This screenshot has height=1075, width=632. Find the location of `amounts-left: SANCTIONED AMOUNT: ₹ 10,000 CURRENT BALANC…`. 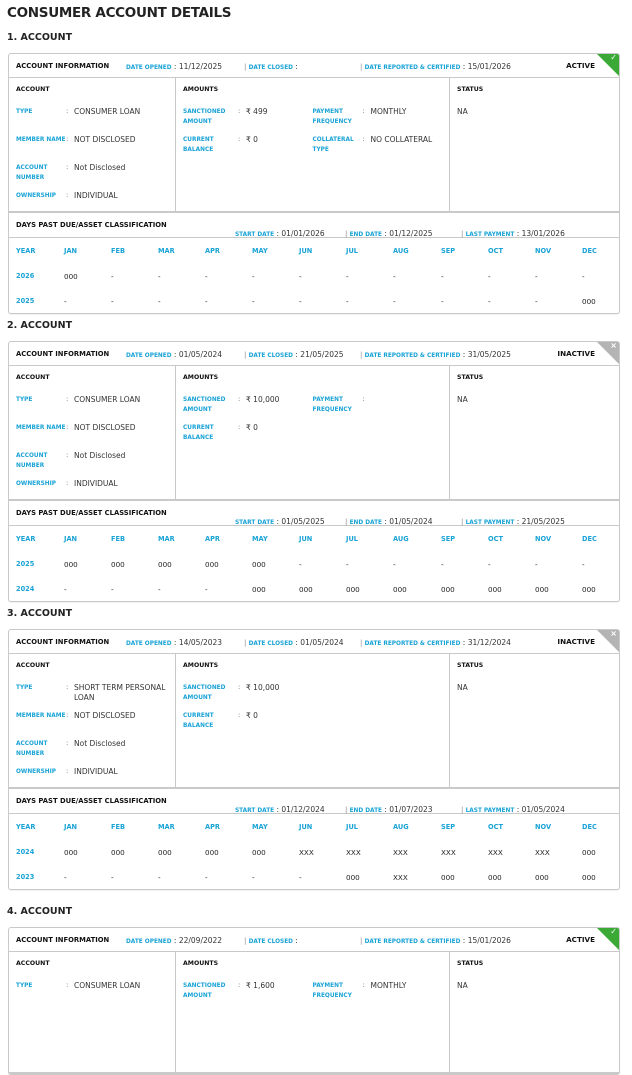

amounts-left: SANCTIONED AMOUNT: ₹ 10,000 CURRENT BALANC… is located at coordinates (248, 711).